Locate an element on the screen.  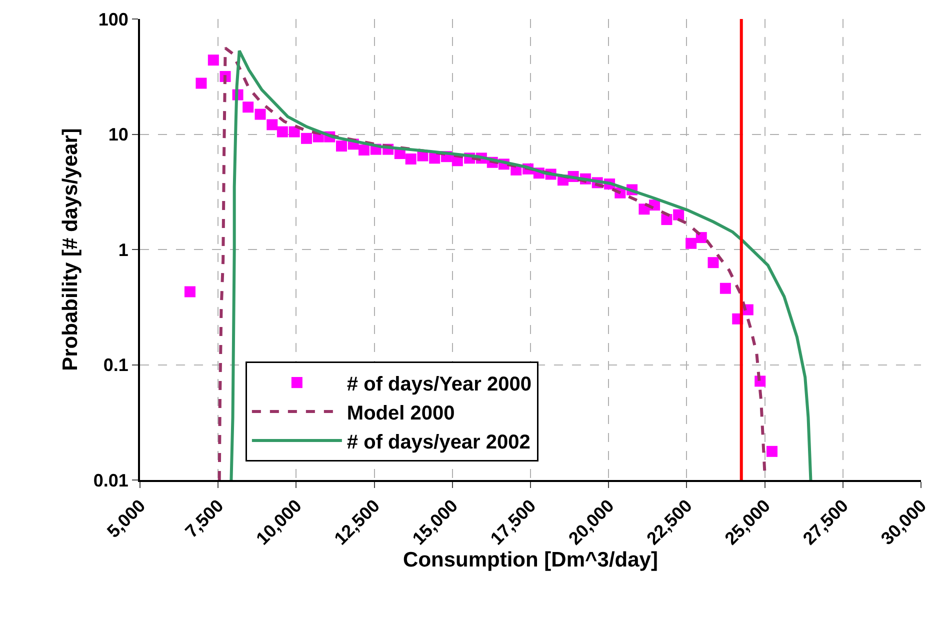
y-tick-label: 10 is located at coordinates (118, 134).